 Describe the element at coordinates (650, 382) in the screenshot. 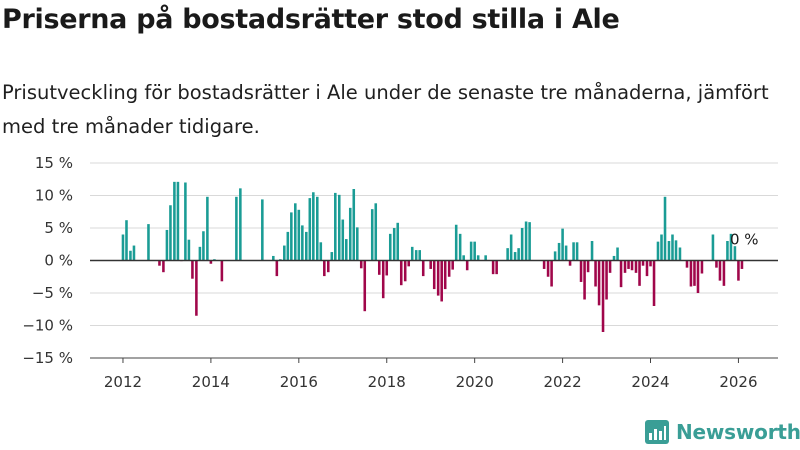

I see `x-tick-label: 2024` at that location.